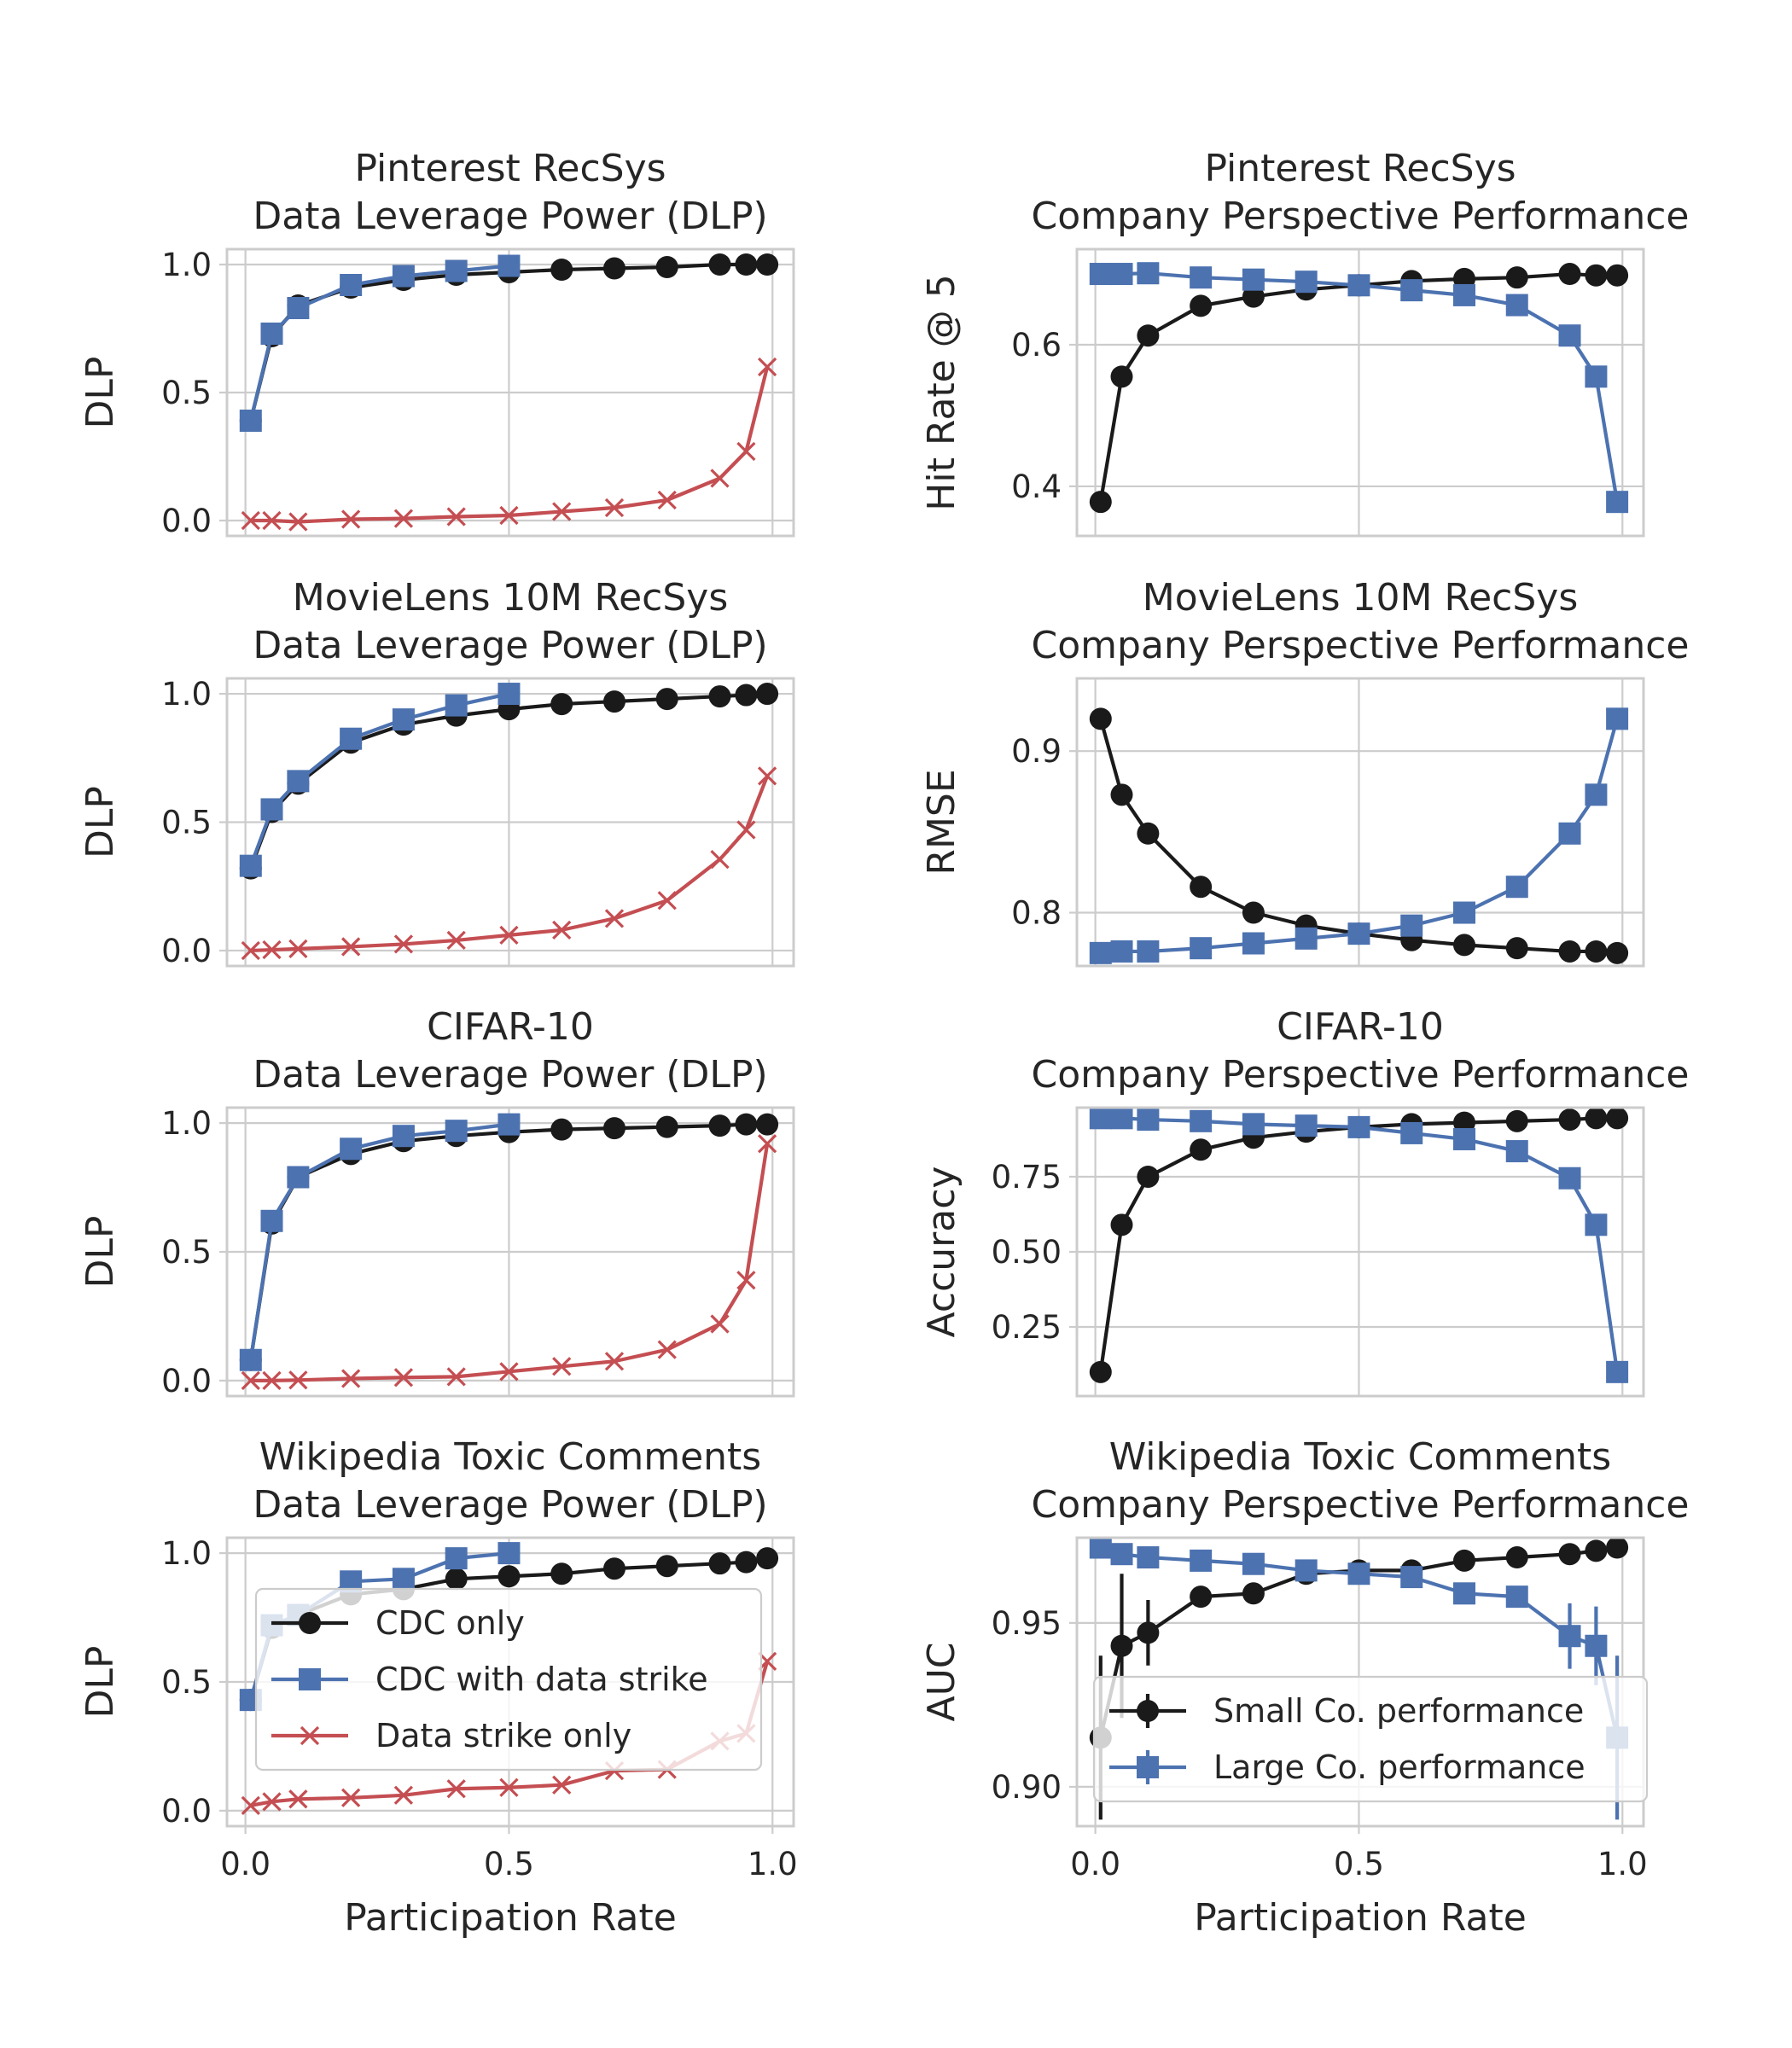 This screenshot has width=1792, height=2048. I want to click on legend-frame, so click(509, 1679).